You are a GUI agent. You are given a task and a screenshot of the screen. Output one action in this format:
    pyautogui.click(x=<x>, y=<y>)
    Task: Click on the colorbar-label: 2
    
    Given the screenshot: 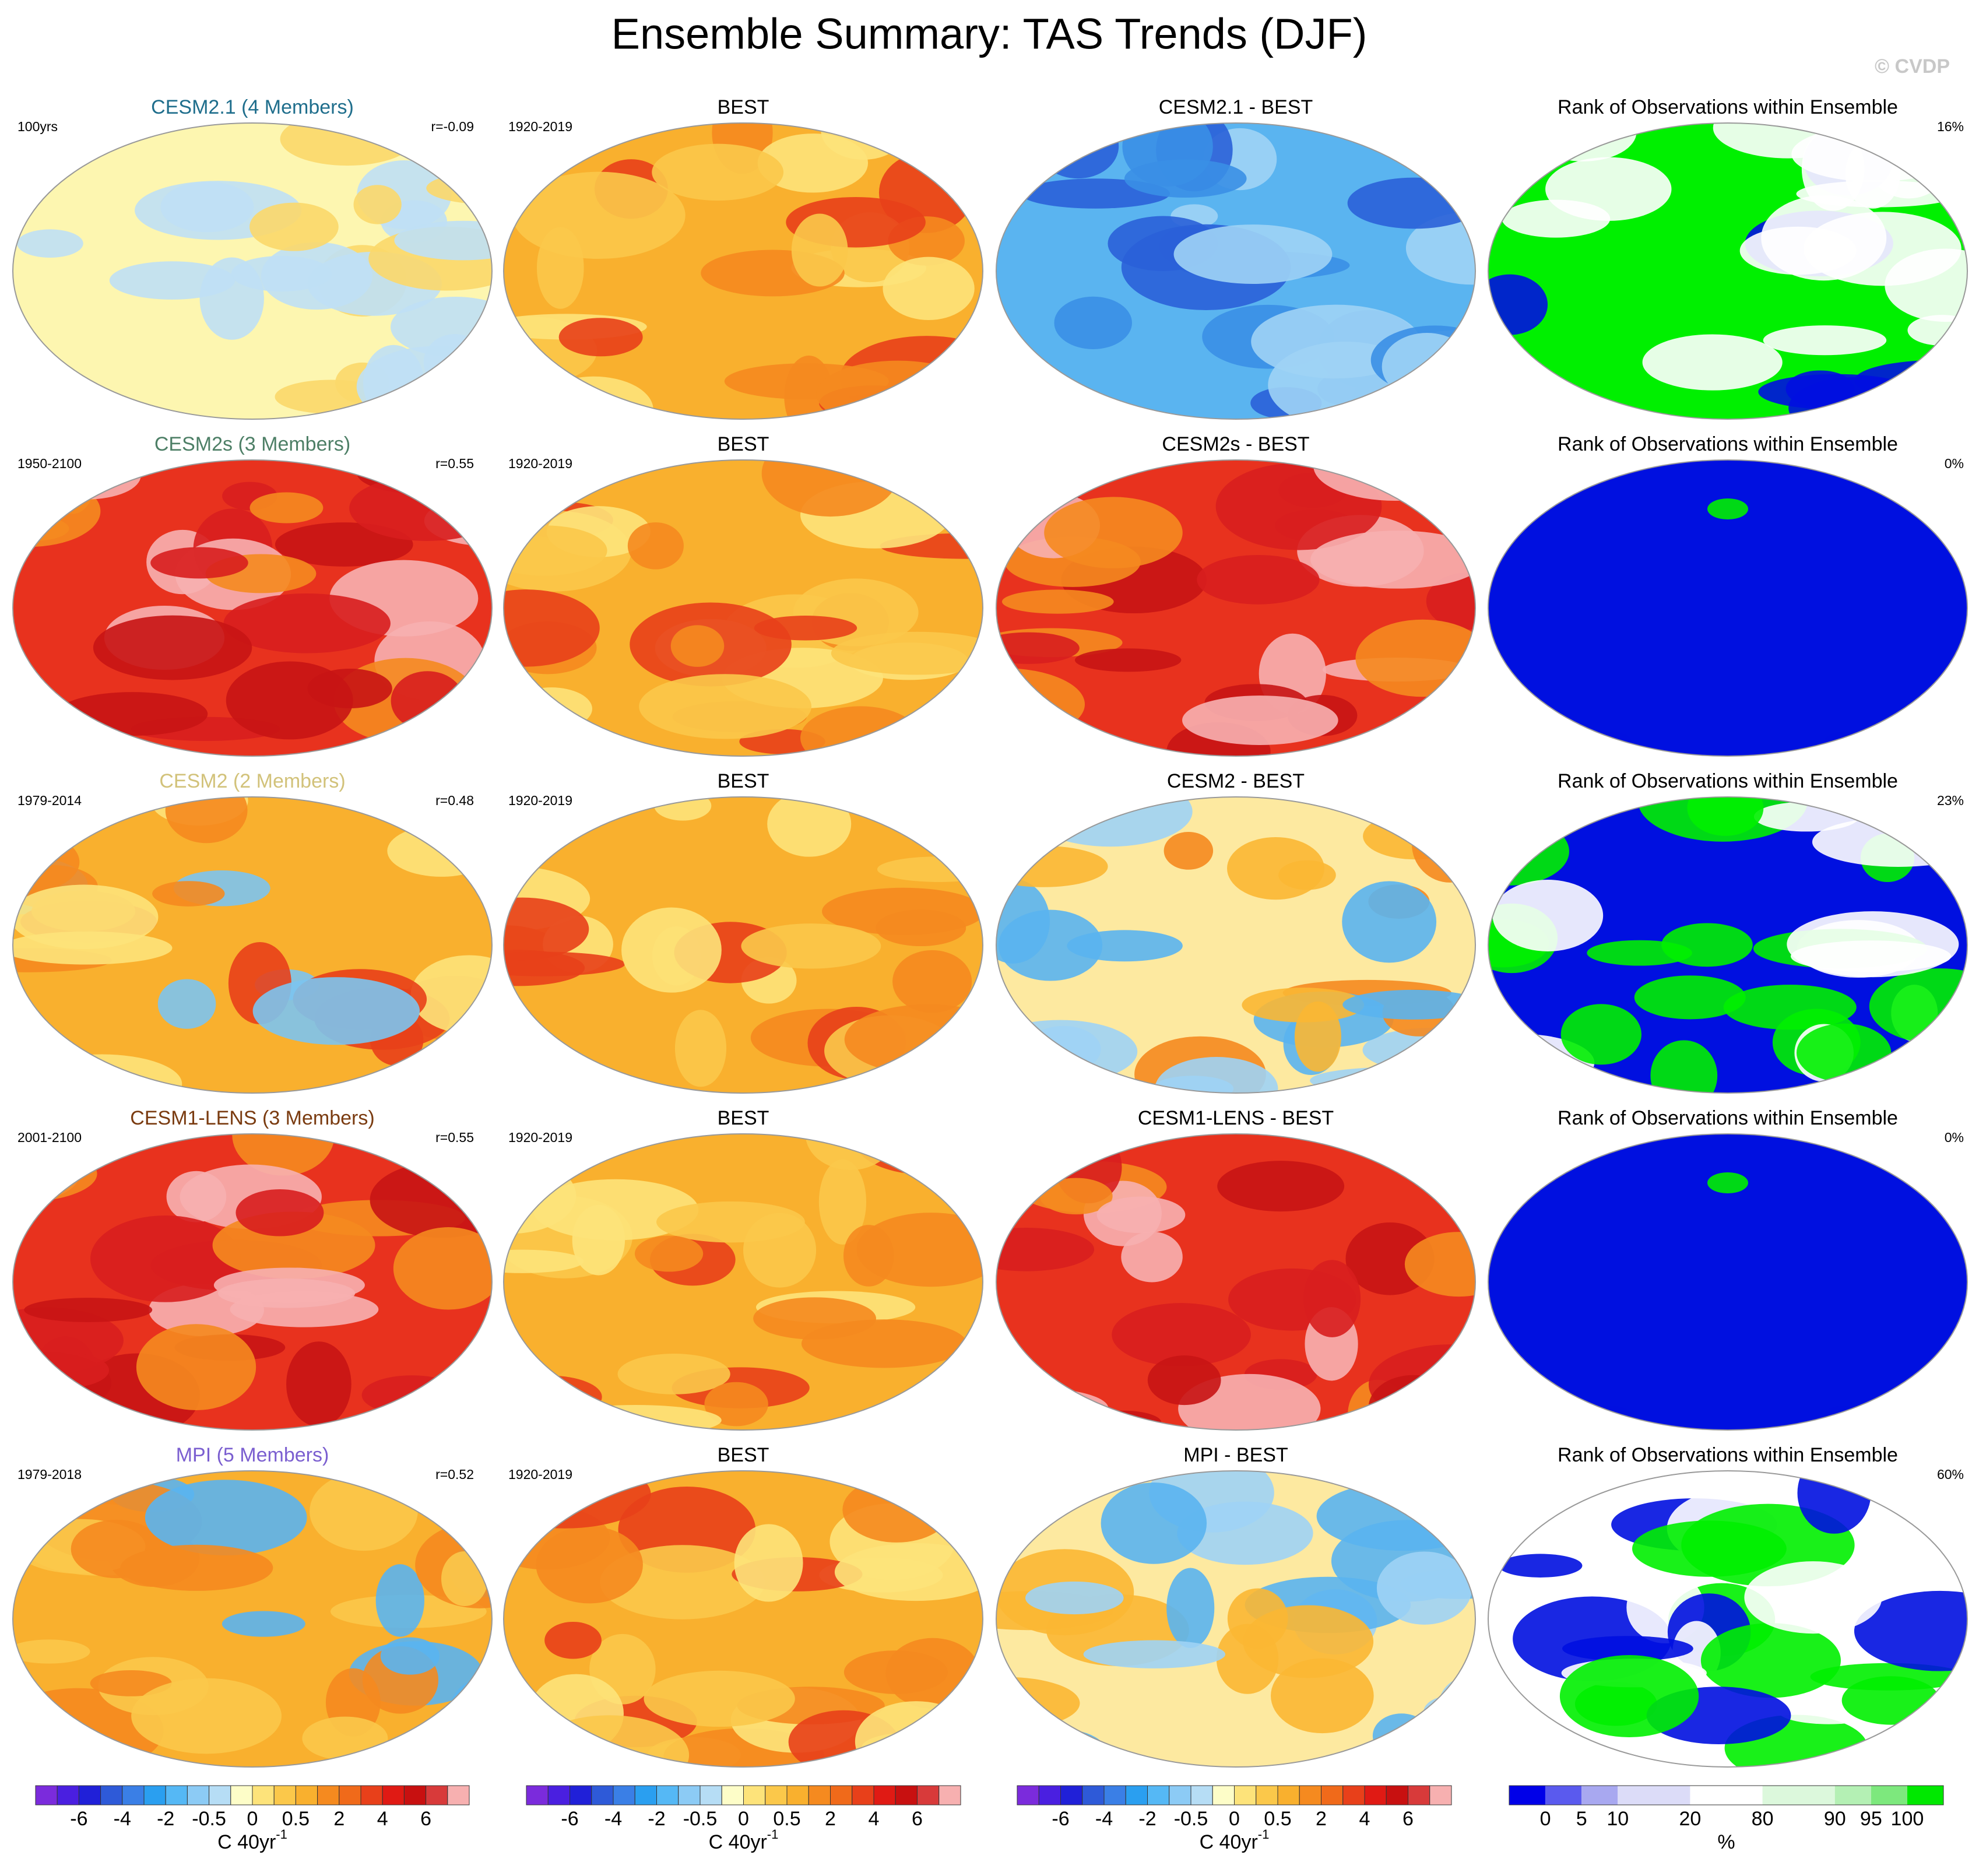 What is the action you would take?
    pyautogui.click(x=830, y=1819)
    